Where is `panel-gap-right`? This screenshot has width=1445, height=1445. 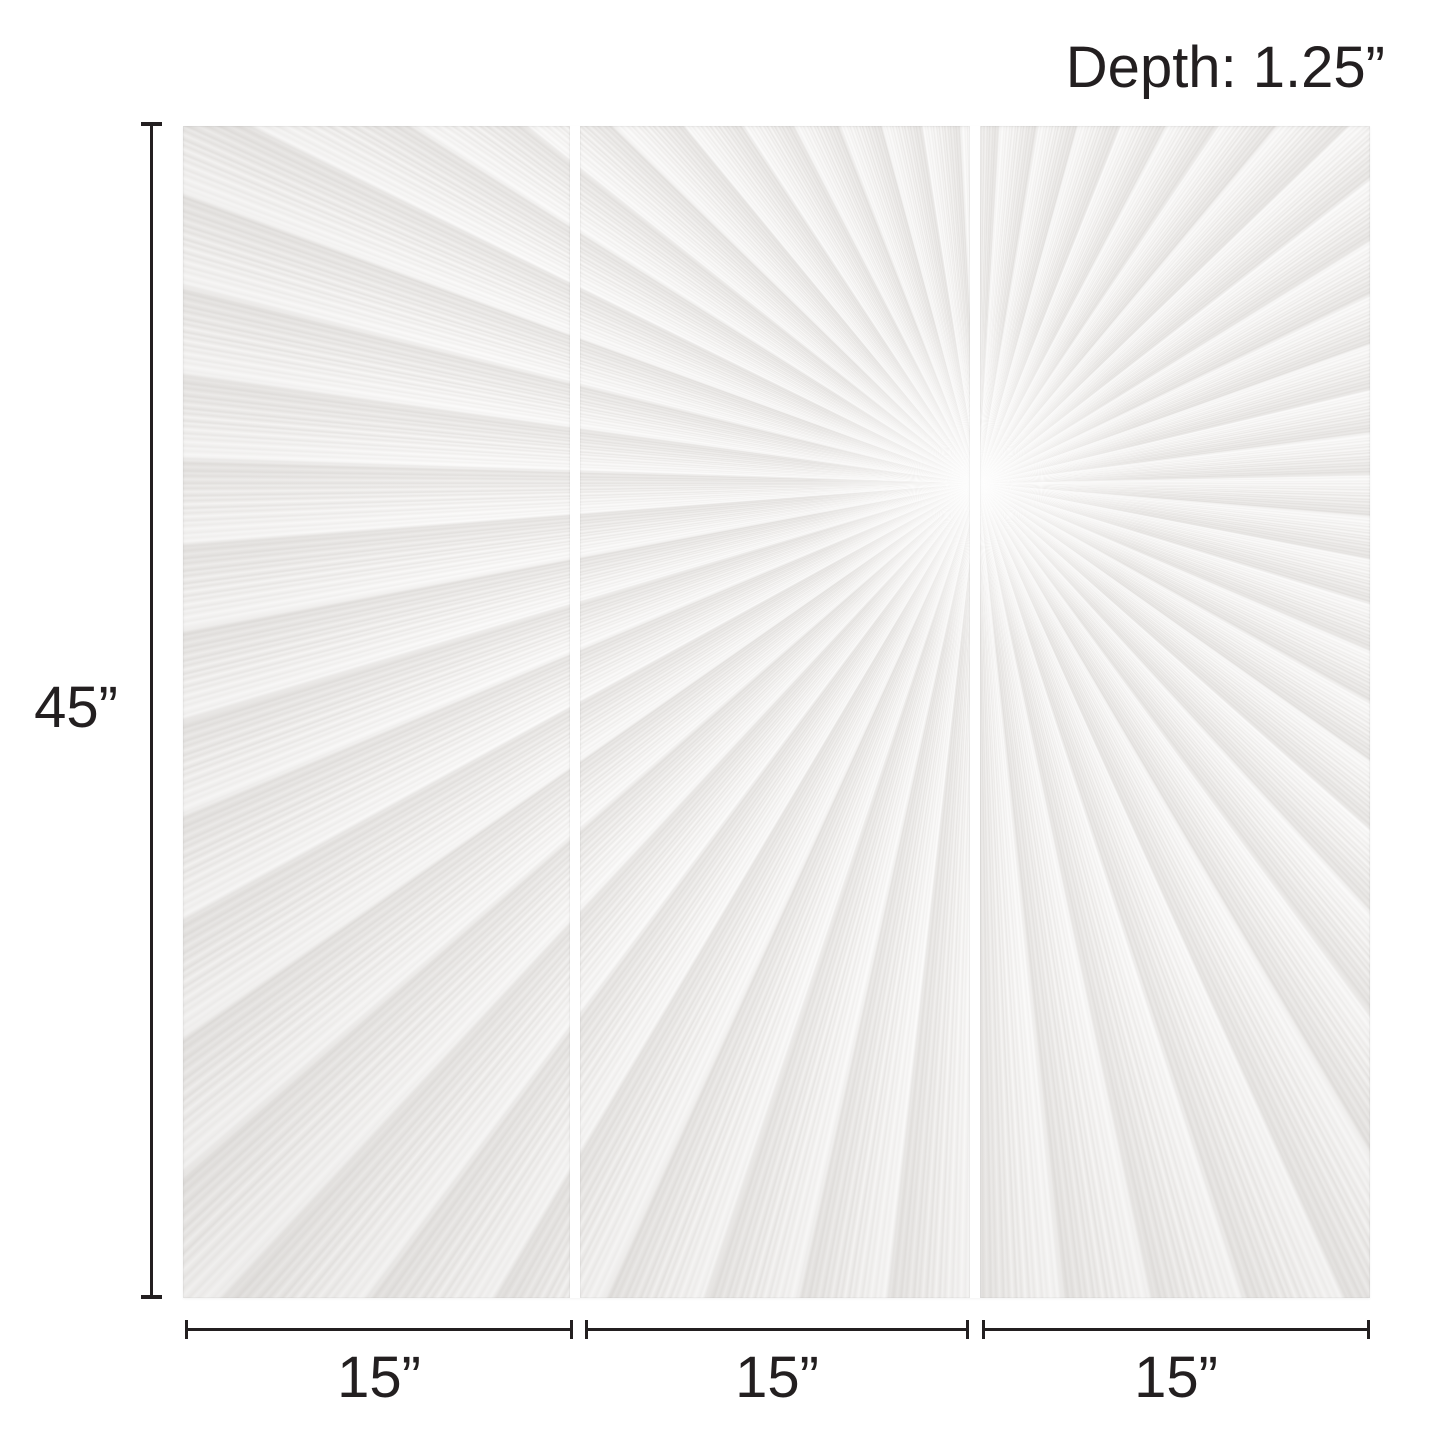 panel-gap-right is located at coordinates (975, 712).